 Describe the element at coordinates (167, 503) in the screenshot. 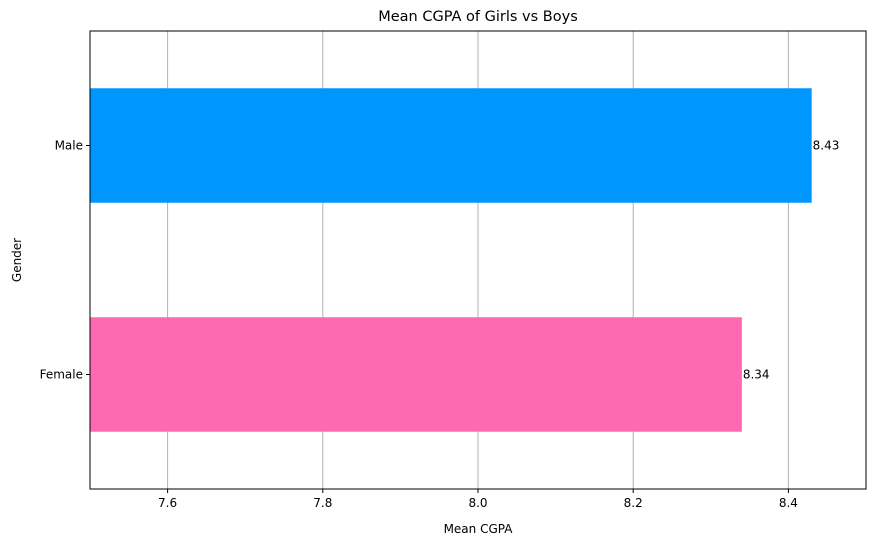

I see `x-tick-label: 7.6` at that location.